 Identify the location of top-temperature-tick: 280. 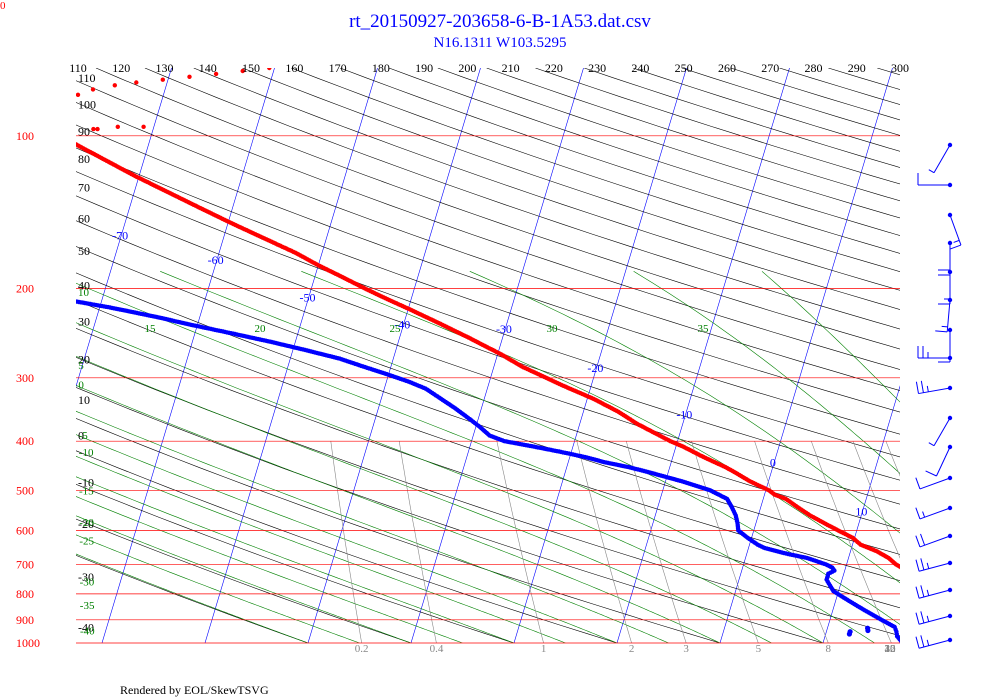
(813, 68).